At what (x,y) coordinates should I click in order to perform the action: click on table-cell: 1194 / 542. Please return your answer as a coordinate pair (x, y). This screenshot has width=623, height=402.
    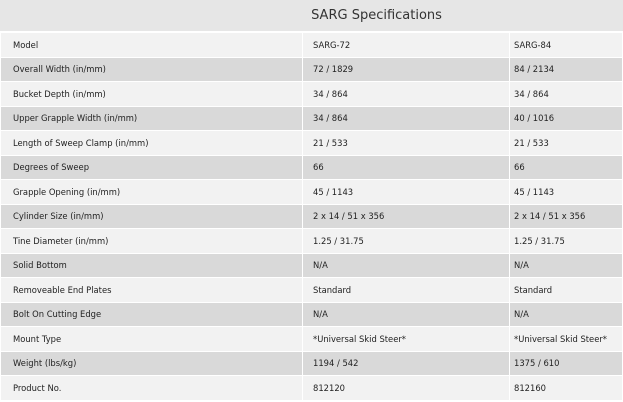
    Looking at the image, I should click on (406, 363).